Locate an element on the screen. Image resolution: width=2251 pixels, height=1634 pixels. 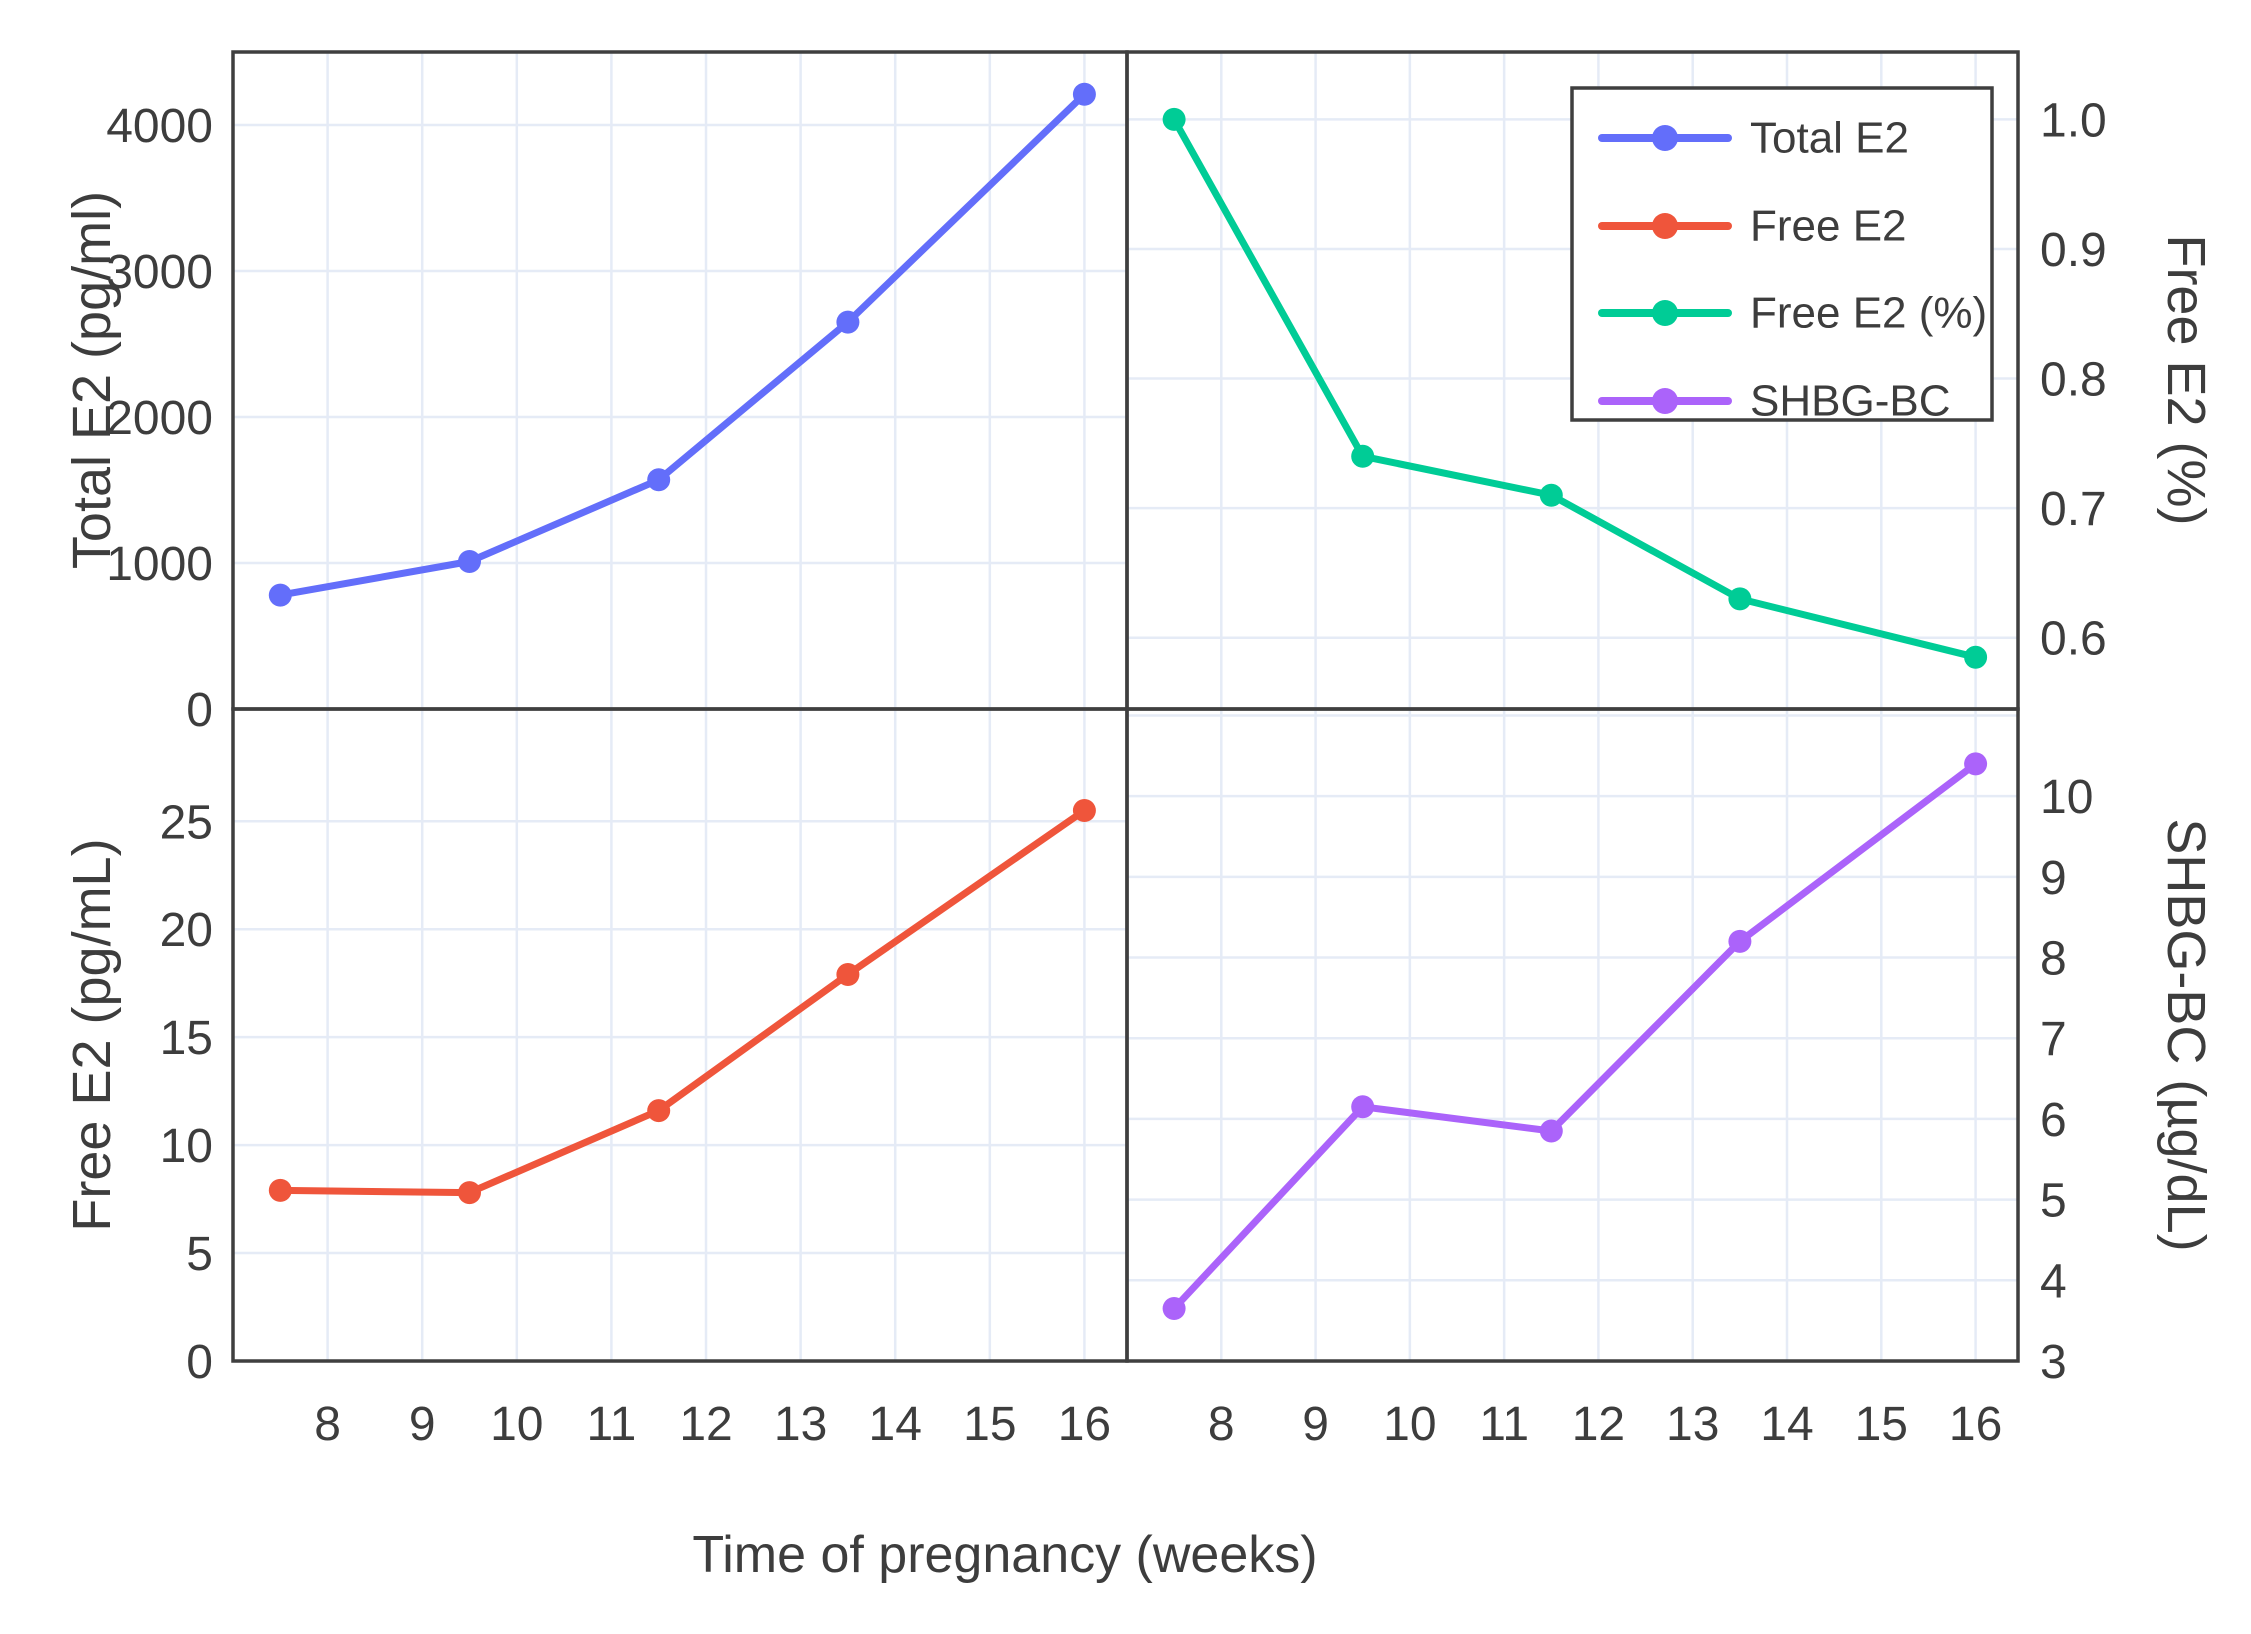
y-axis-title-total-e2: Total E2 (pg/ml) is located at coordinates (92, 380).